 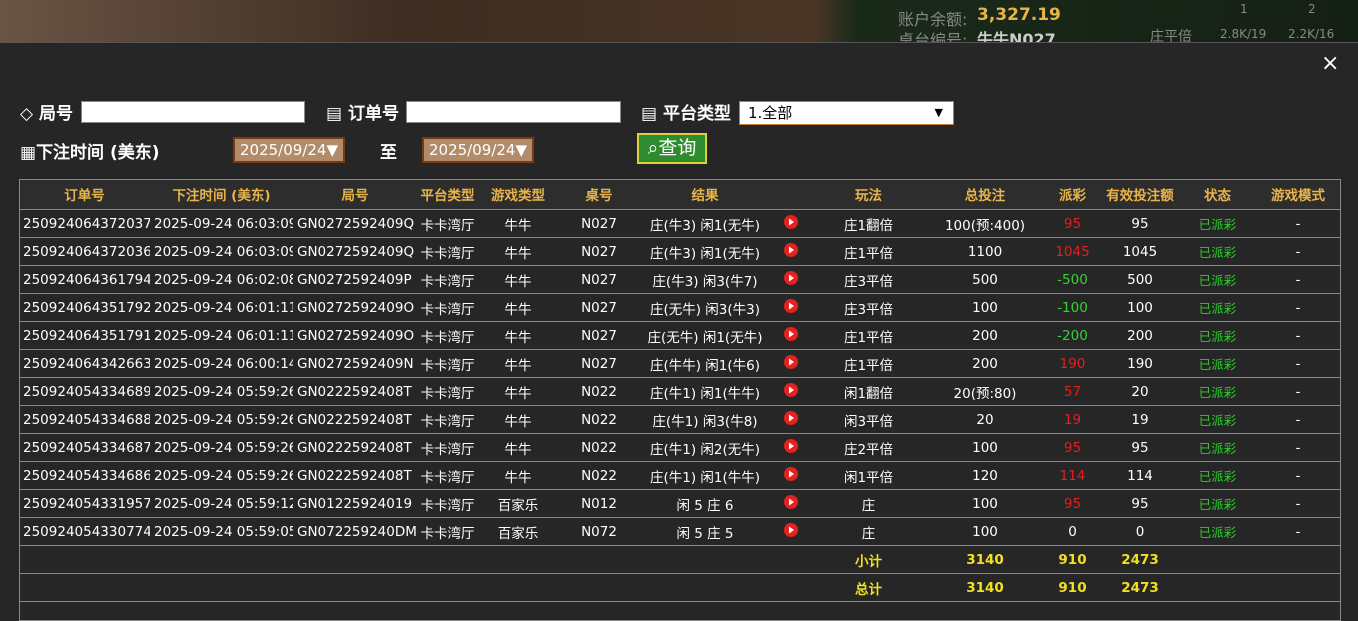 What do you see at coordinates (599, 419) in the screenshot?
I see `table-cell: N022` at bounding box center [599, 419].